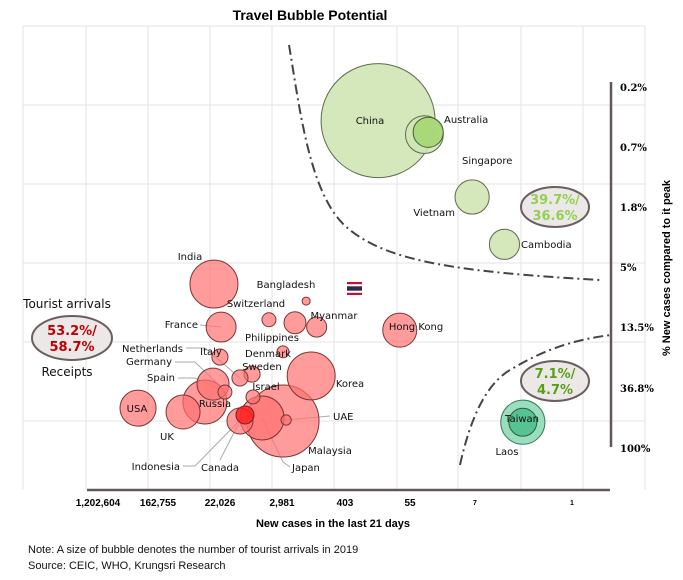 The height and width of the screenshot is (580, 683). Describe the element at coordinates (262, 367) in the screenshot. I see `data-label: Sweden` at that location.